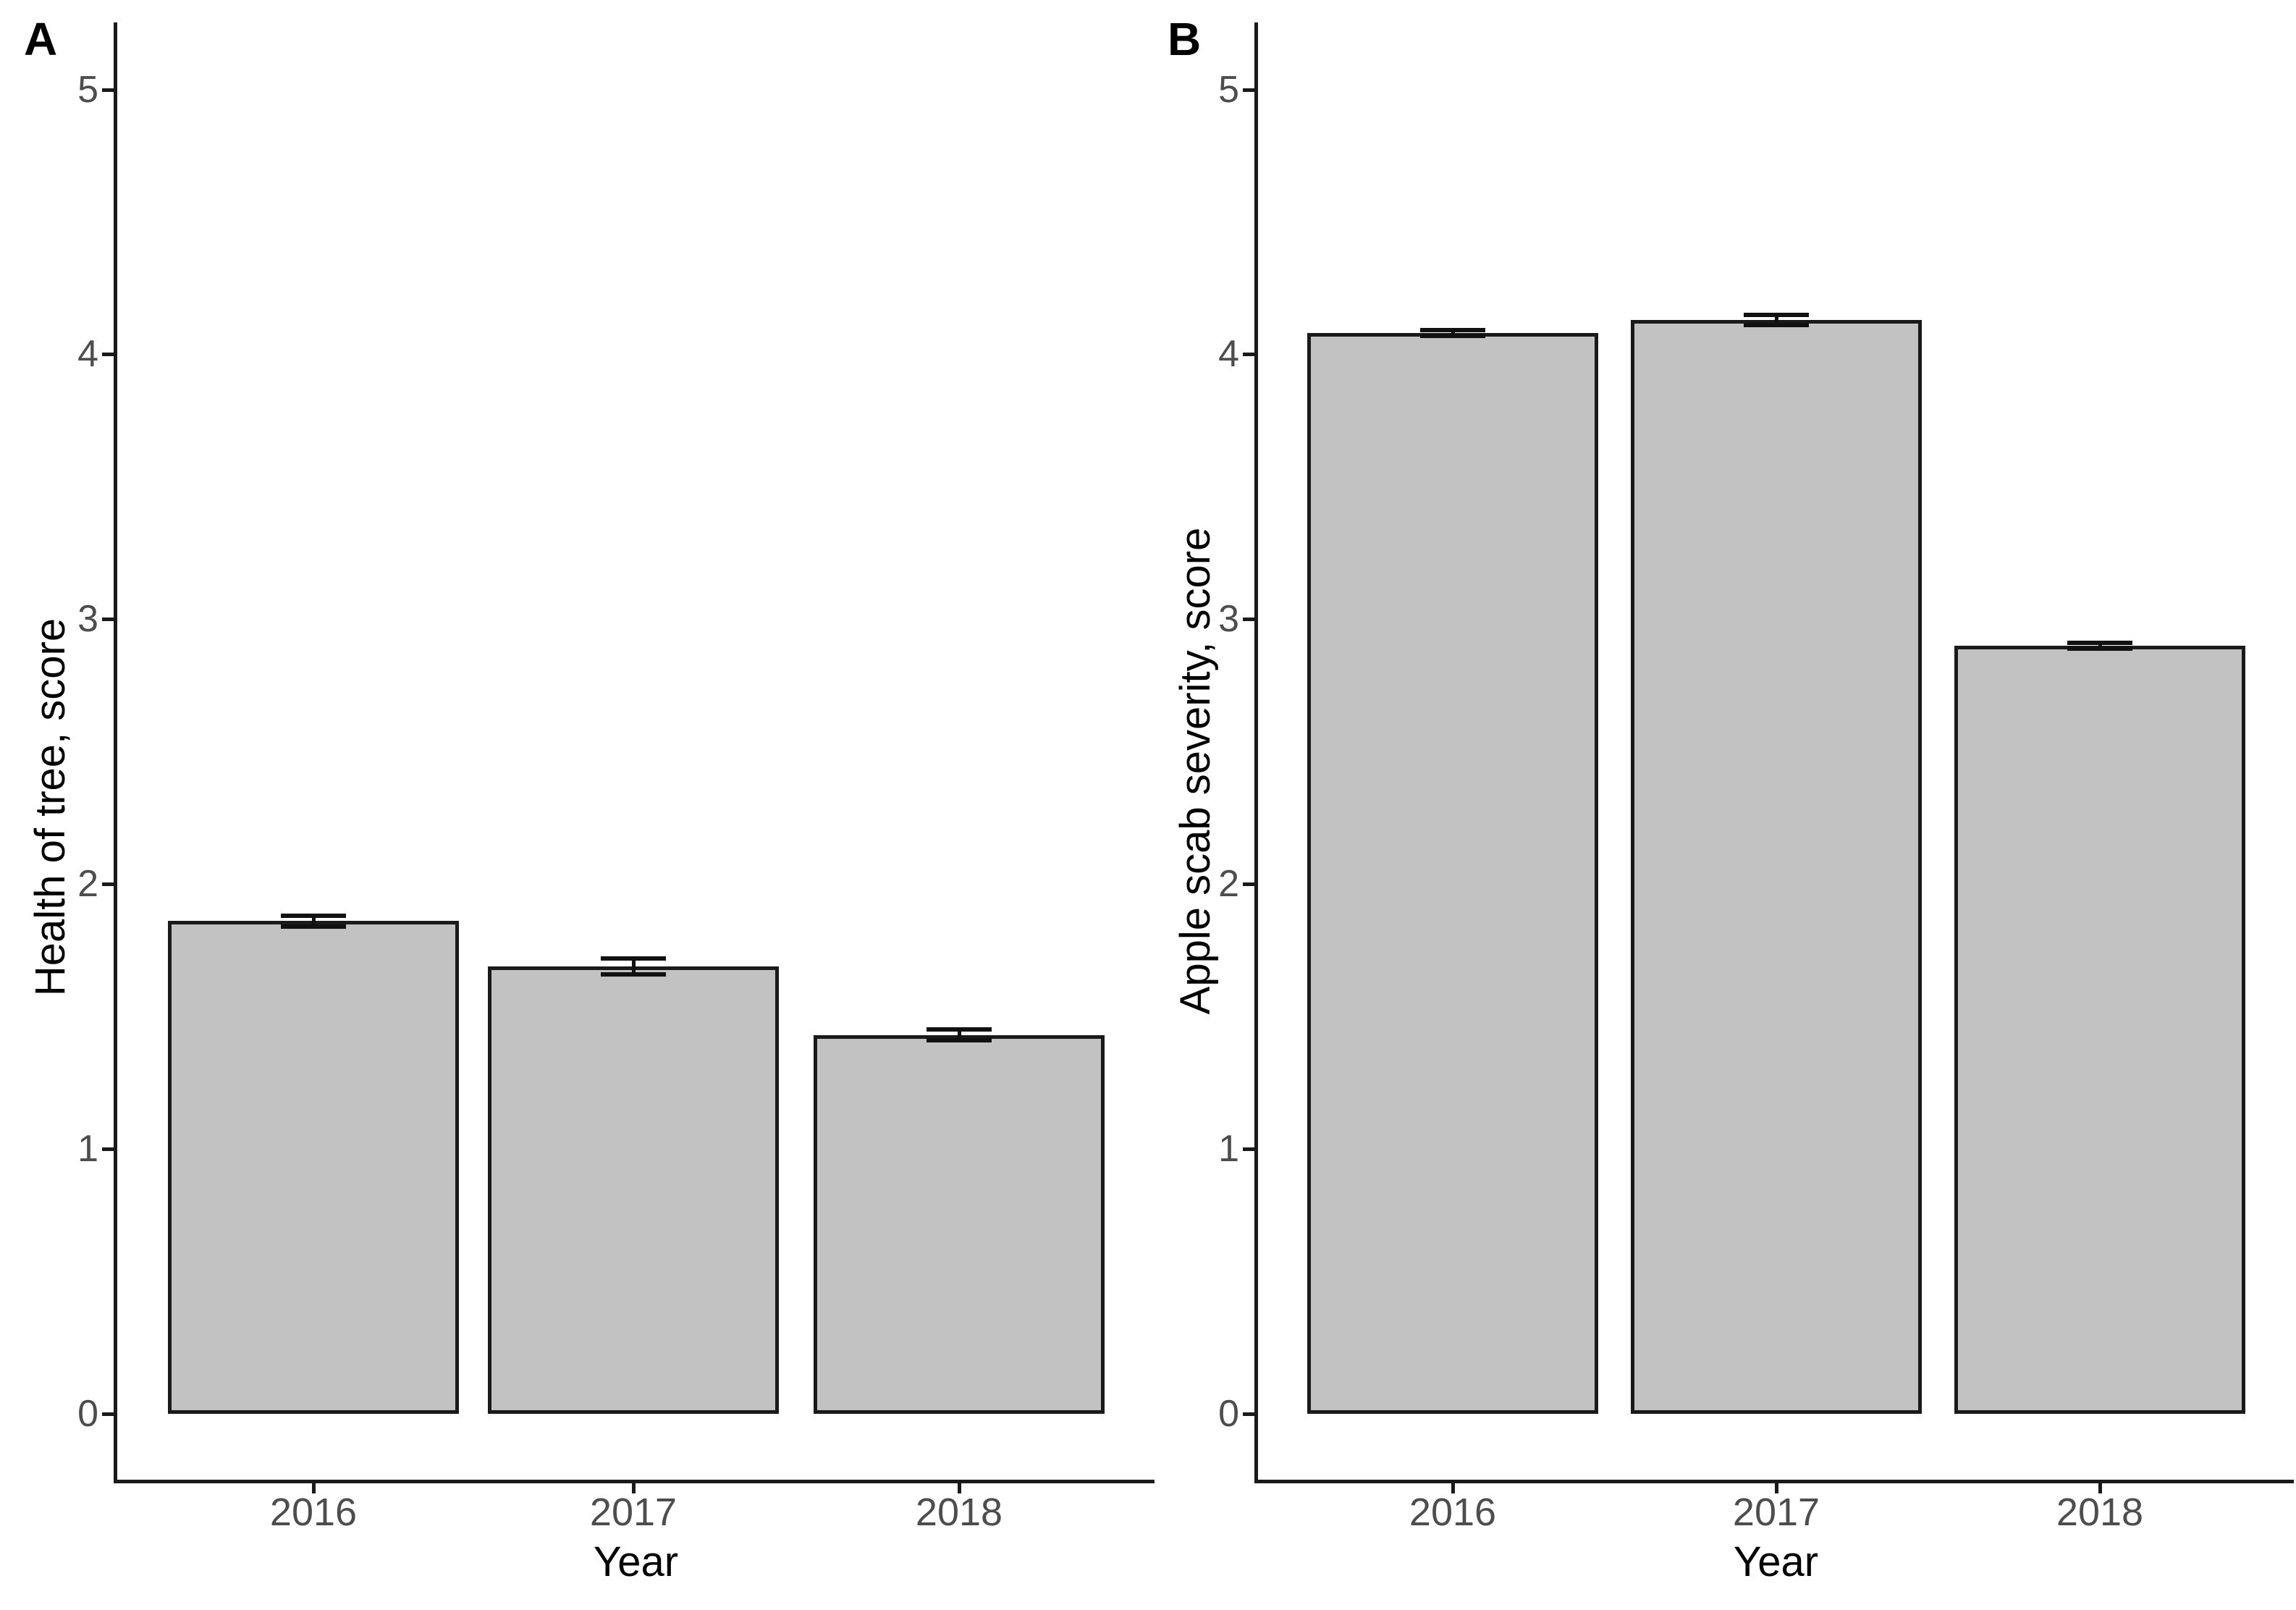 This screenshot has height=1610, width=2296. What do you see at coordinates (1195, 771) in the screenshot?
I see `y-axis-title: Apple scab severity, score` at bounding box center [1195, 771].